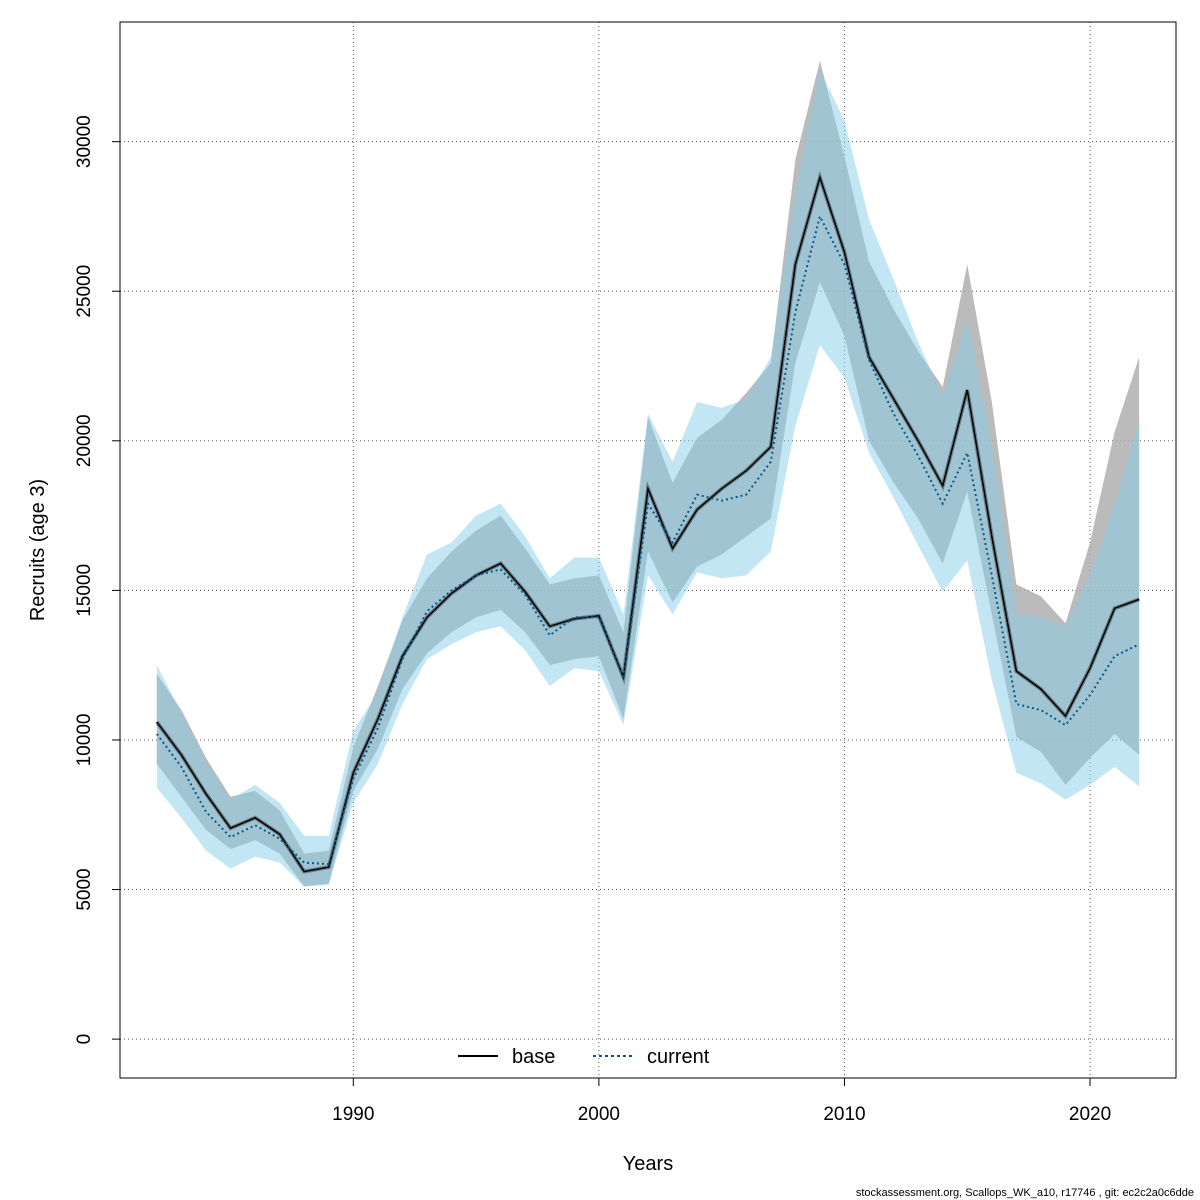 The image size is (1200, 1200). I want to click on y-tick-label: 10000, so click(84, 740).